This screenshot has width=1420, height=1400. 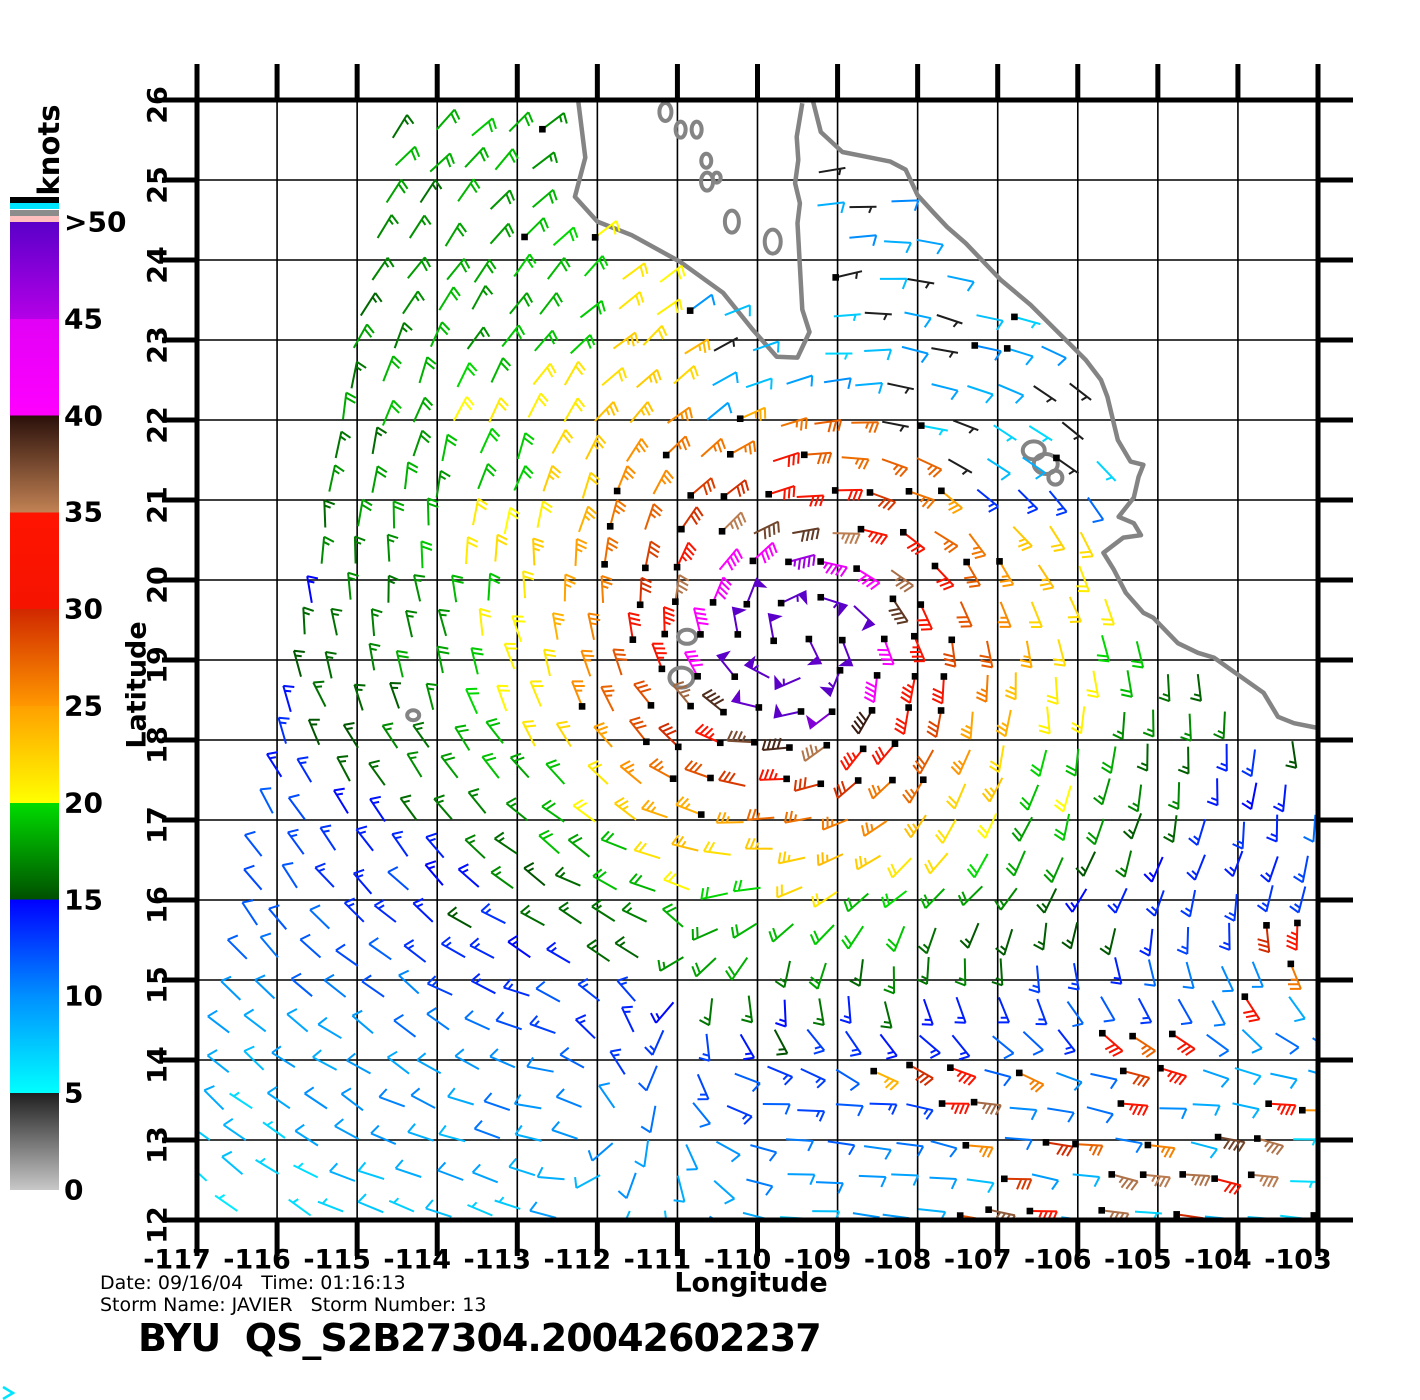 What do you see at coordinates (1138, 1260) in the screenshot?
I see `x-tick-label: -105` at bounding box center [1138, 1260].